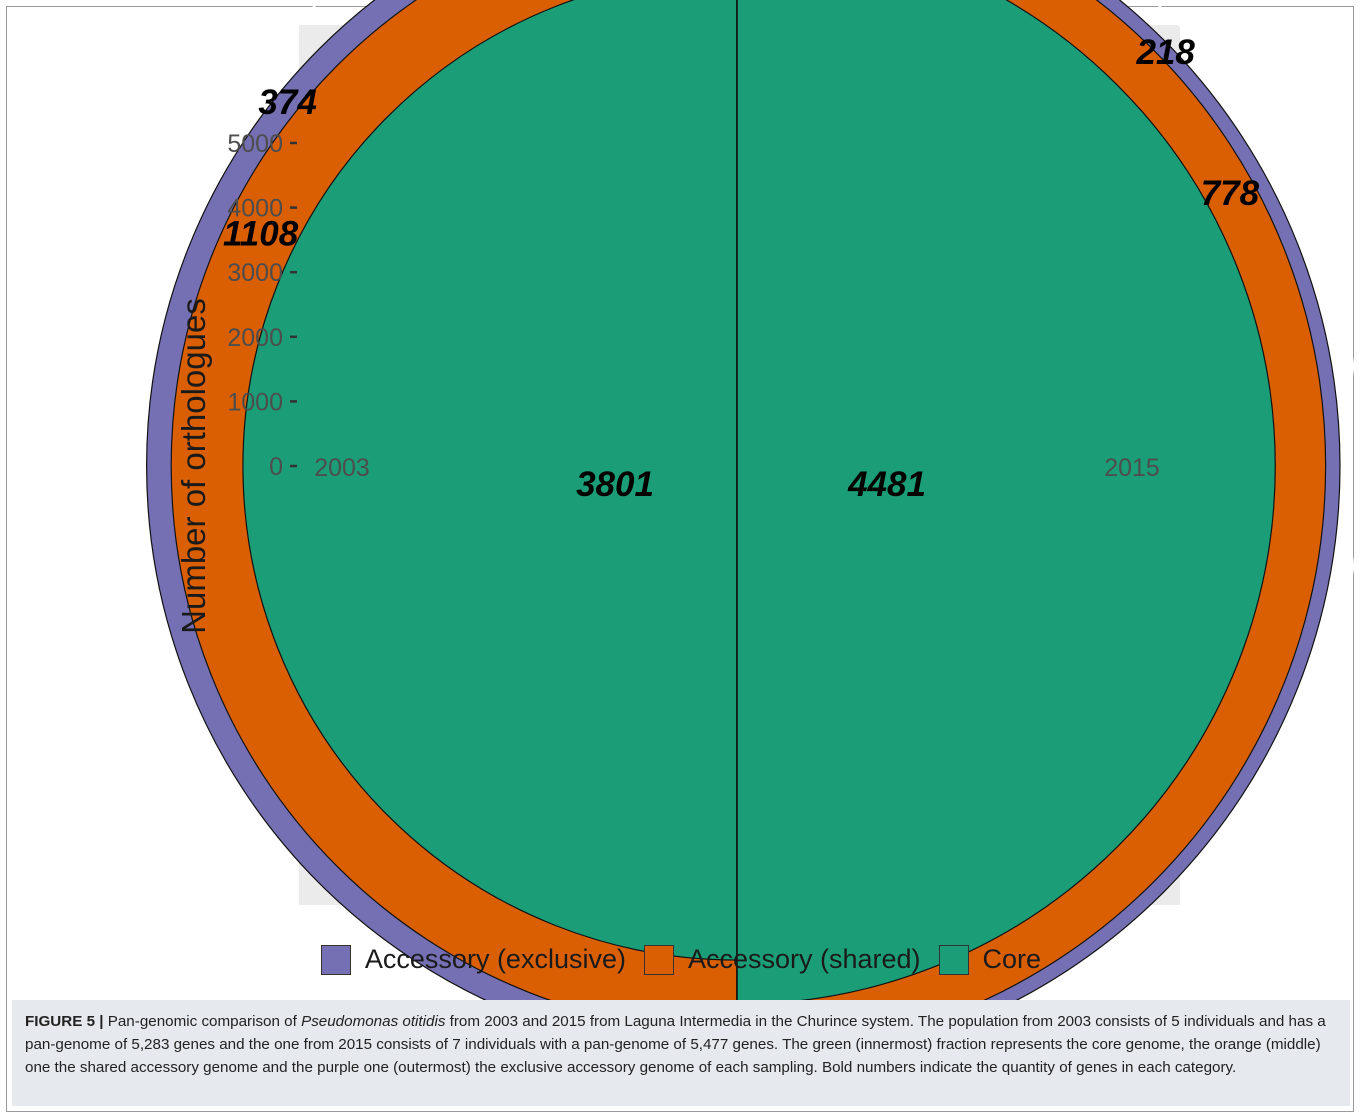 Image resolution: width=1362 pixels, height=1119 pixels. What do you see at coordinates (64, 1021) in the screenshot?
I see `caption-label: FIGURE 5 |` at bounding box center [64, 1021].